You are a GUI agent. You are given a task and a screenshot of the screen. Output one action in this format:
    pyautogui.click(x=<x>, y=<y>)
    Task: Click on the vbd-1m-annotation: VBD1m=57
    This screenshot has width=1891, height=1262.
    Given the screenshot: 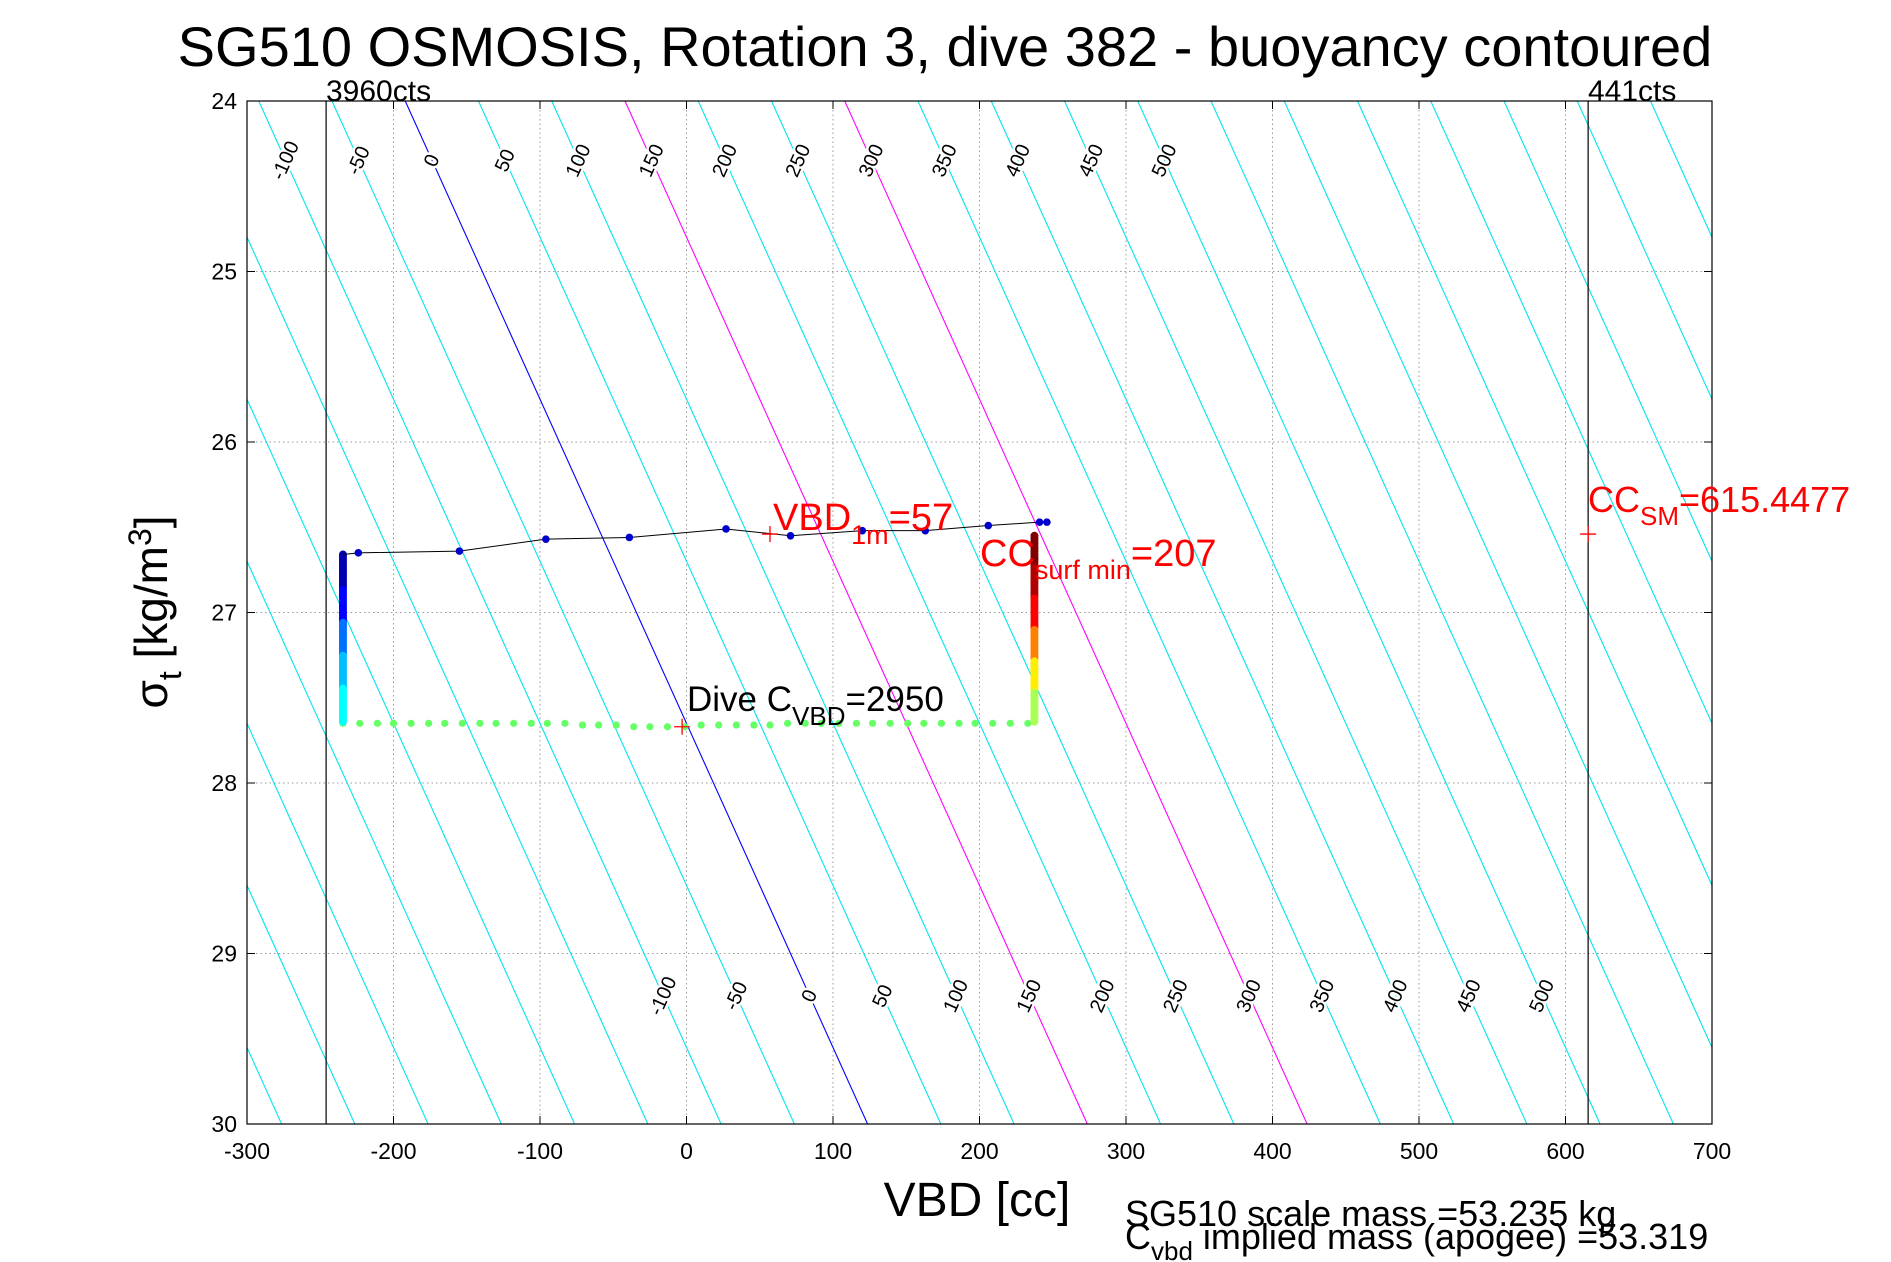 What is the action you would take?
    pyautogui.click(x=863, y=523)
    